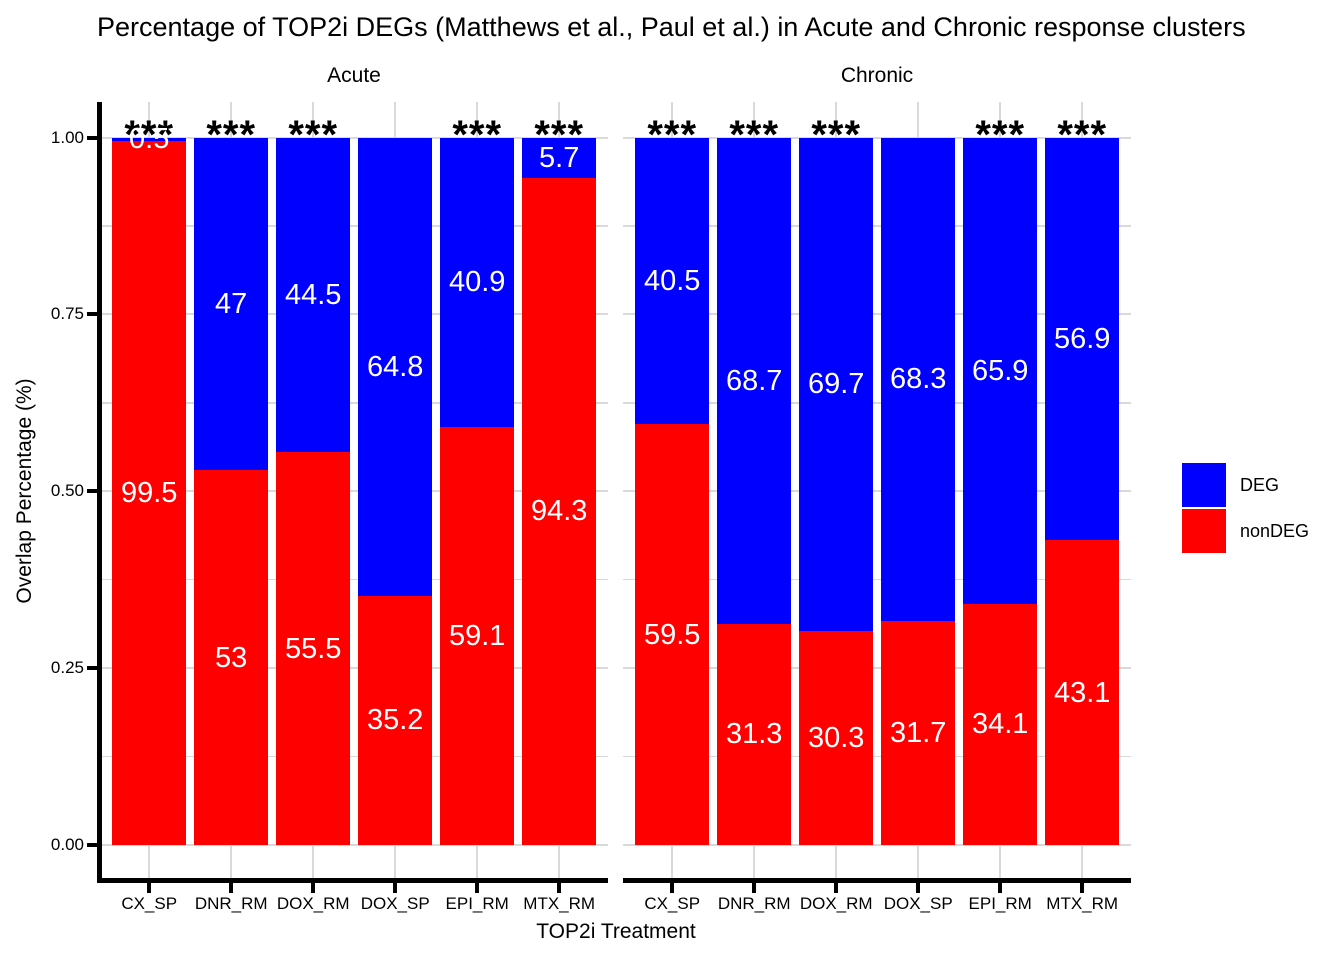  I want to click on bar-value-label-deg: 64.8, so click(395, 366).